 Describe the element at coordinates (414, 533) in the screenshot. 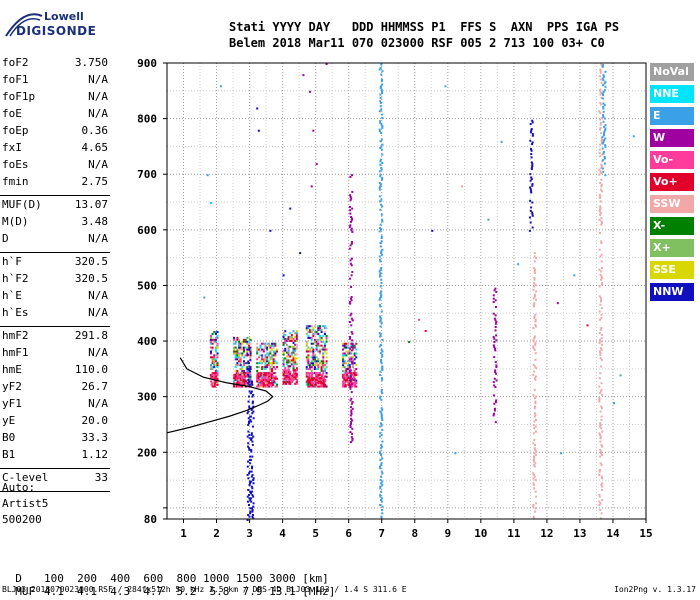

I see `x-tick-label: 8` at that location.